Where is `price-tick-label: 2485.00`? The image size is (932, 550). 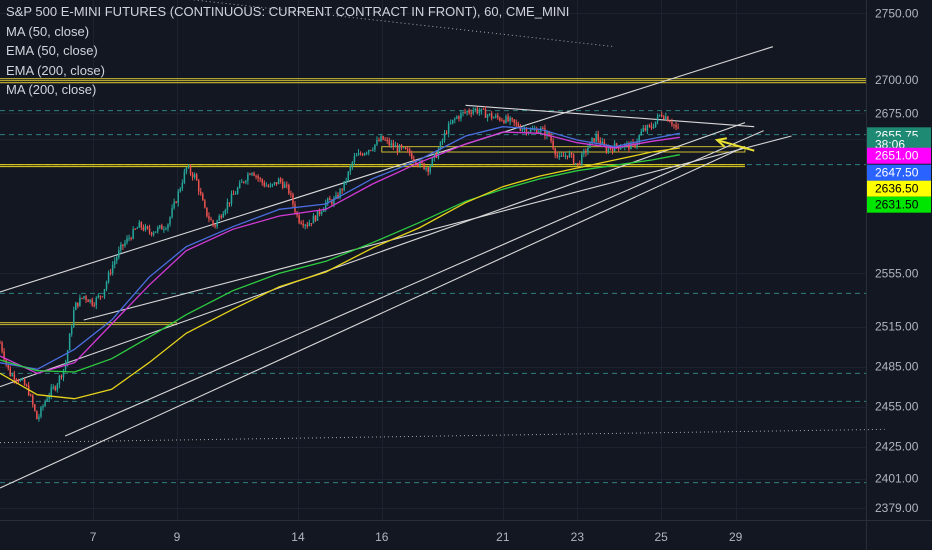 price-tick-label: 2485.00 is located at coordinates (897, 367).